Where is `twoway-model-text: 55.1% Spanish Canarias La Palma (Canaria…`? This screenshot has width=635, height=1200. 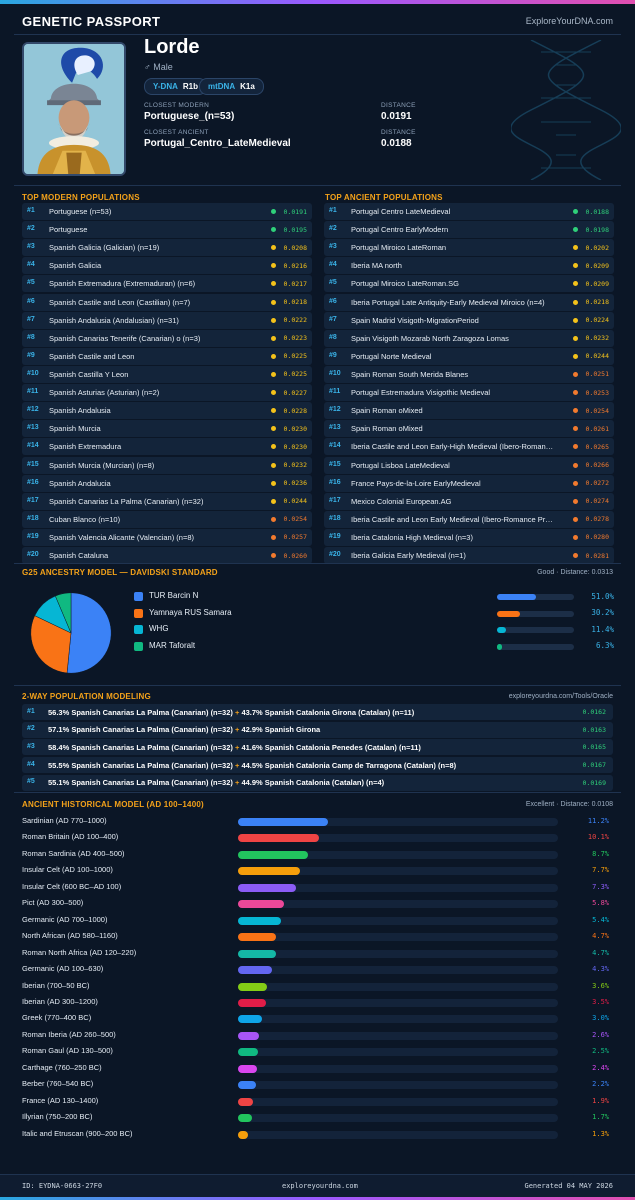 twoway-model-text: 55.1% Spanish Canarias La Palma (Canaria… is located at coordinates (216, 782).